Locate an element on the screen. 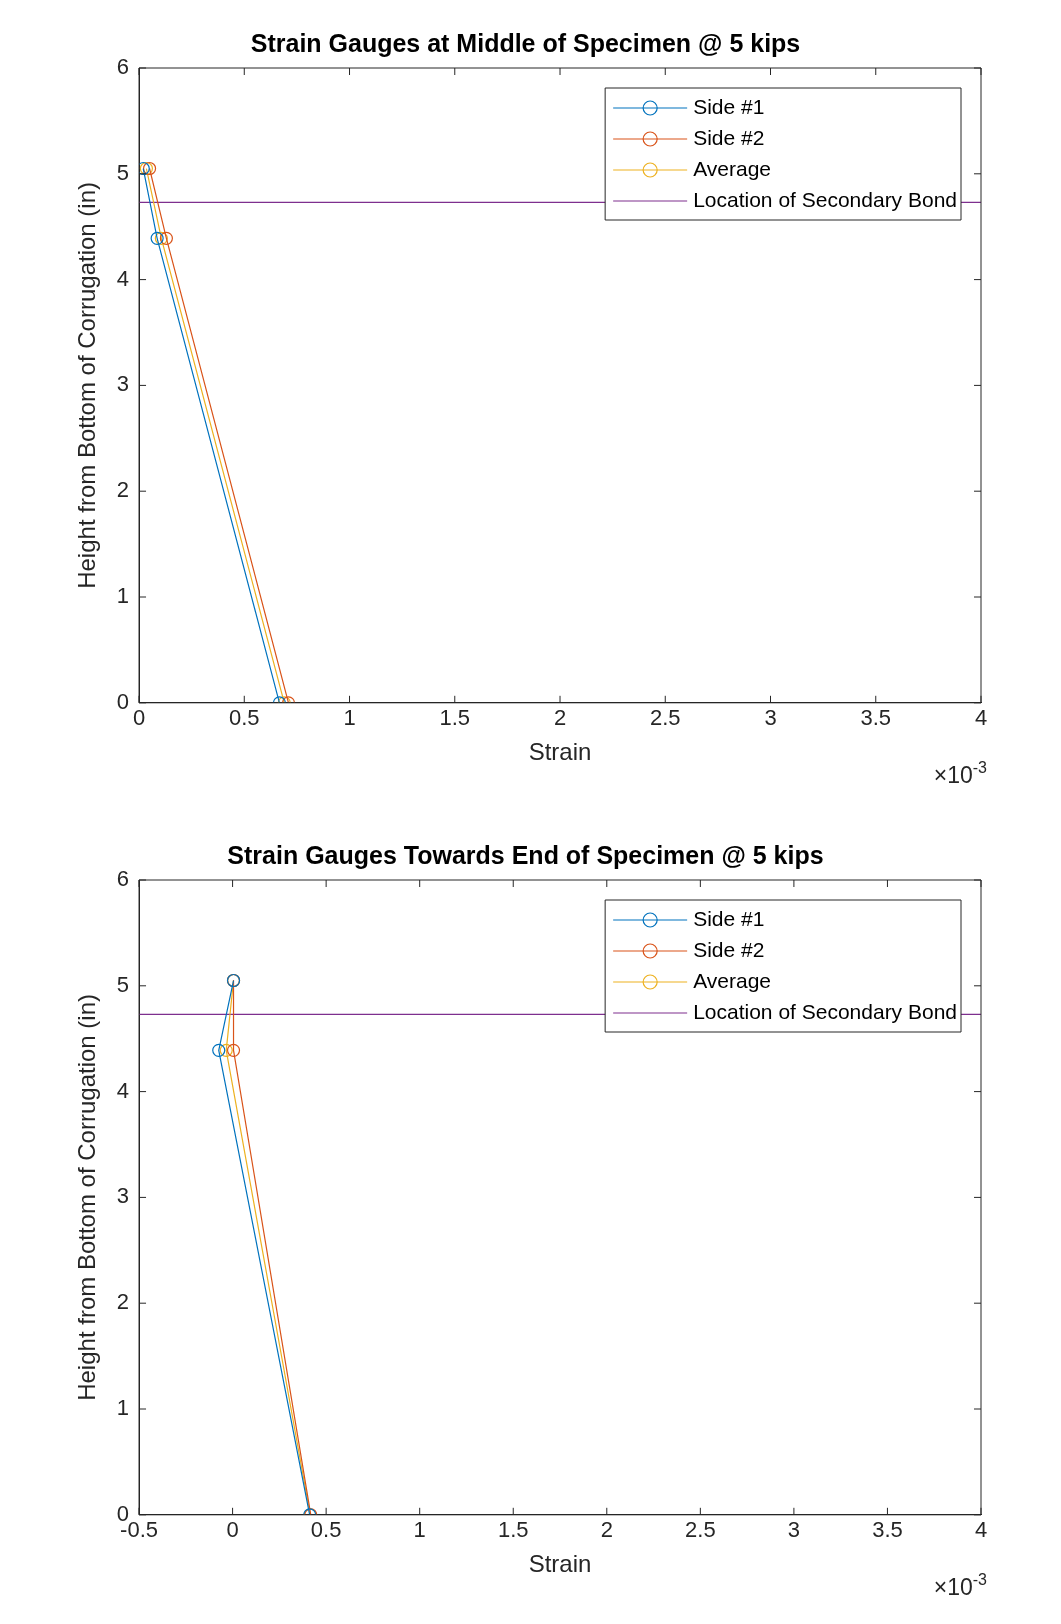 Image resolution: width=1061 pixels, height=1624 pixels. y-tick-label: 0 is located at coordinates (123, 701).